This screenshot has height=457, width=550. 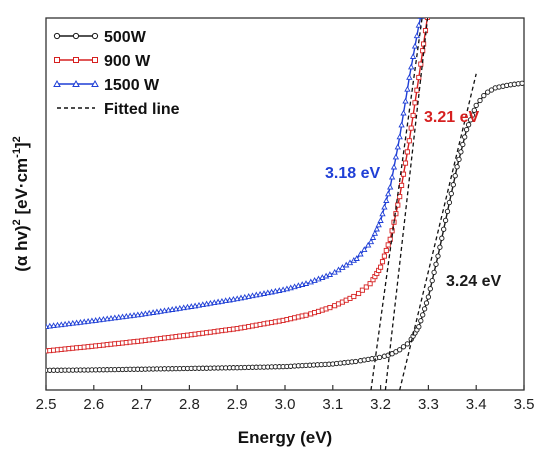 I want to click on legend: 500W 900 W 1500 W Fitted line, so click(x=116, y=73).